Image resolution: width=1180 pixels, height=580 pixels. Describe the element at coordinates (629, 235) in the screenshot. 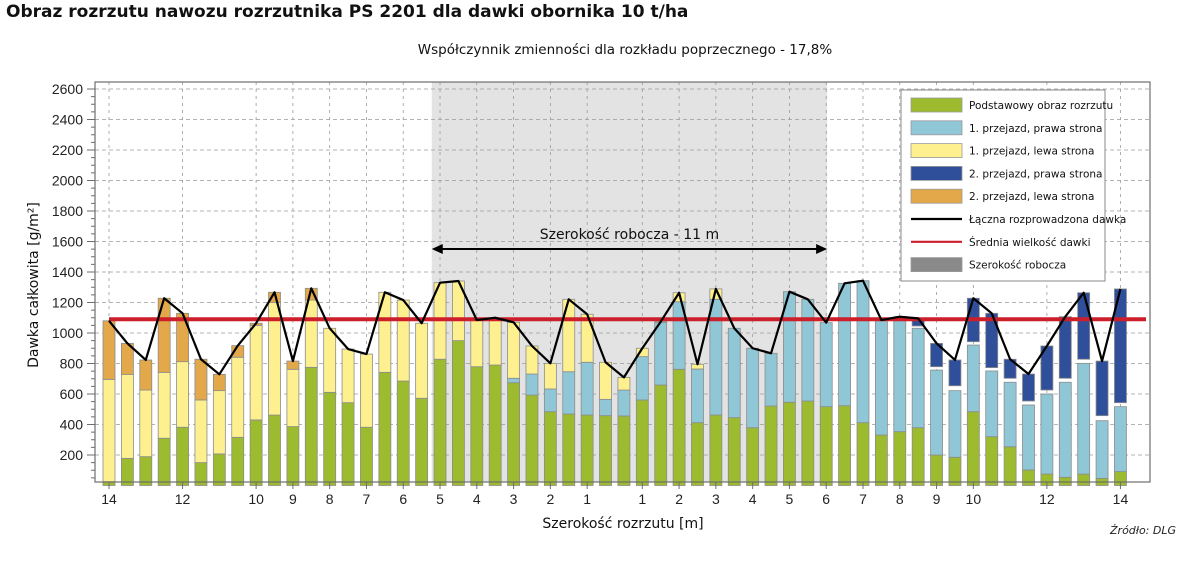

I see `working-width-label: Szerokość robocza - 11 m` at that location.